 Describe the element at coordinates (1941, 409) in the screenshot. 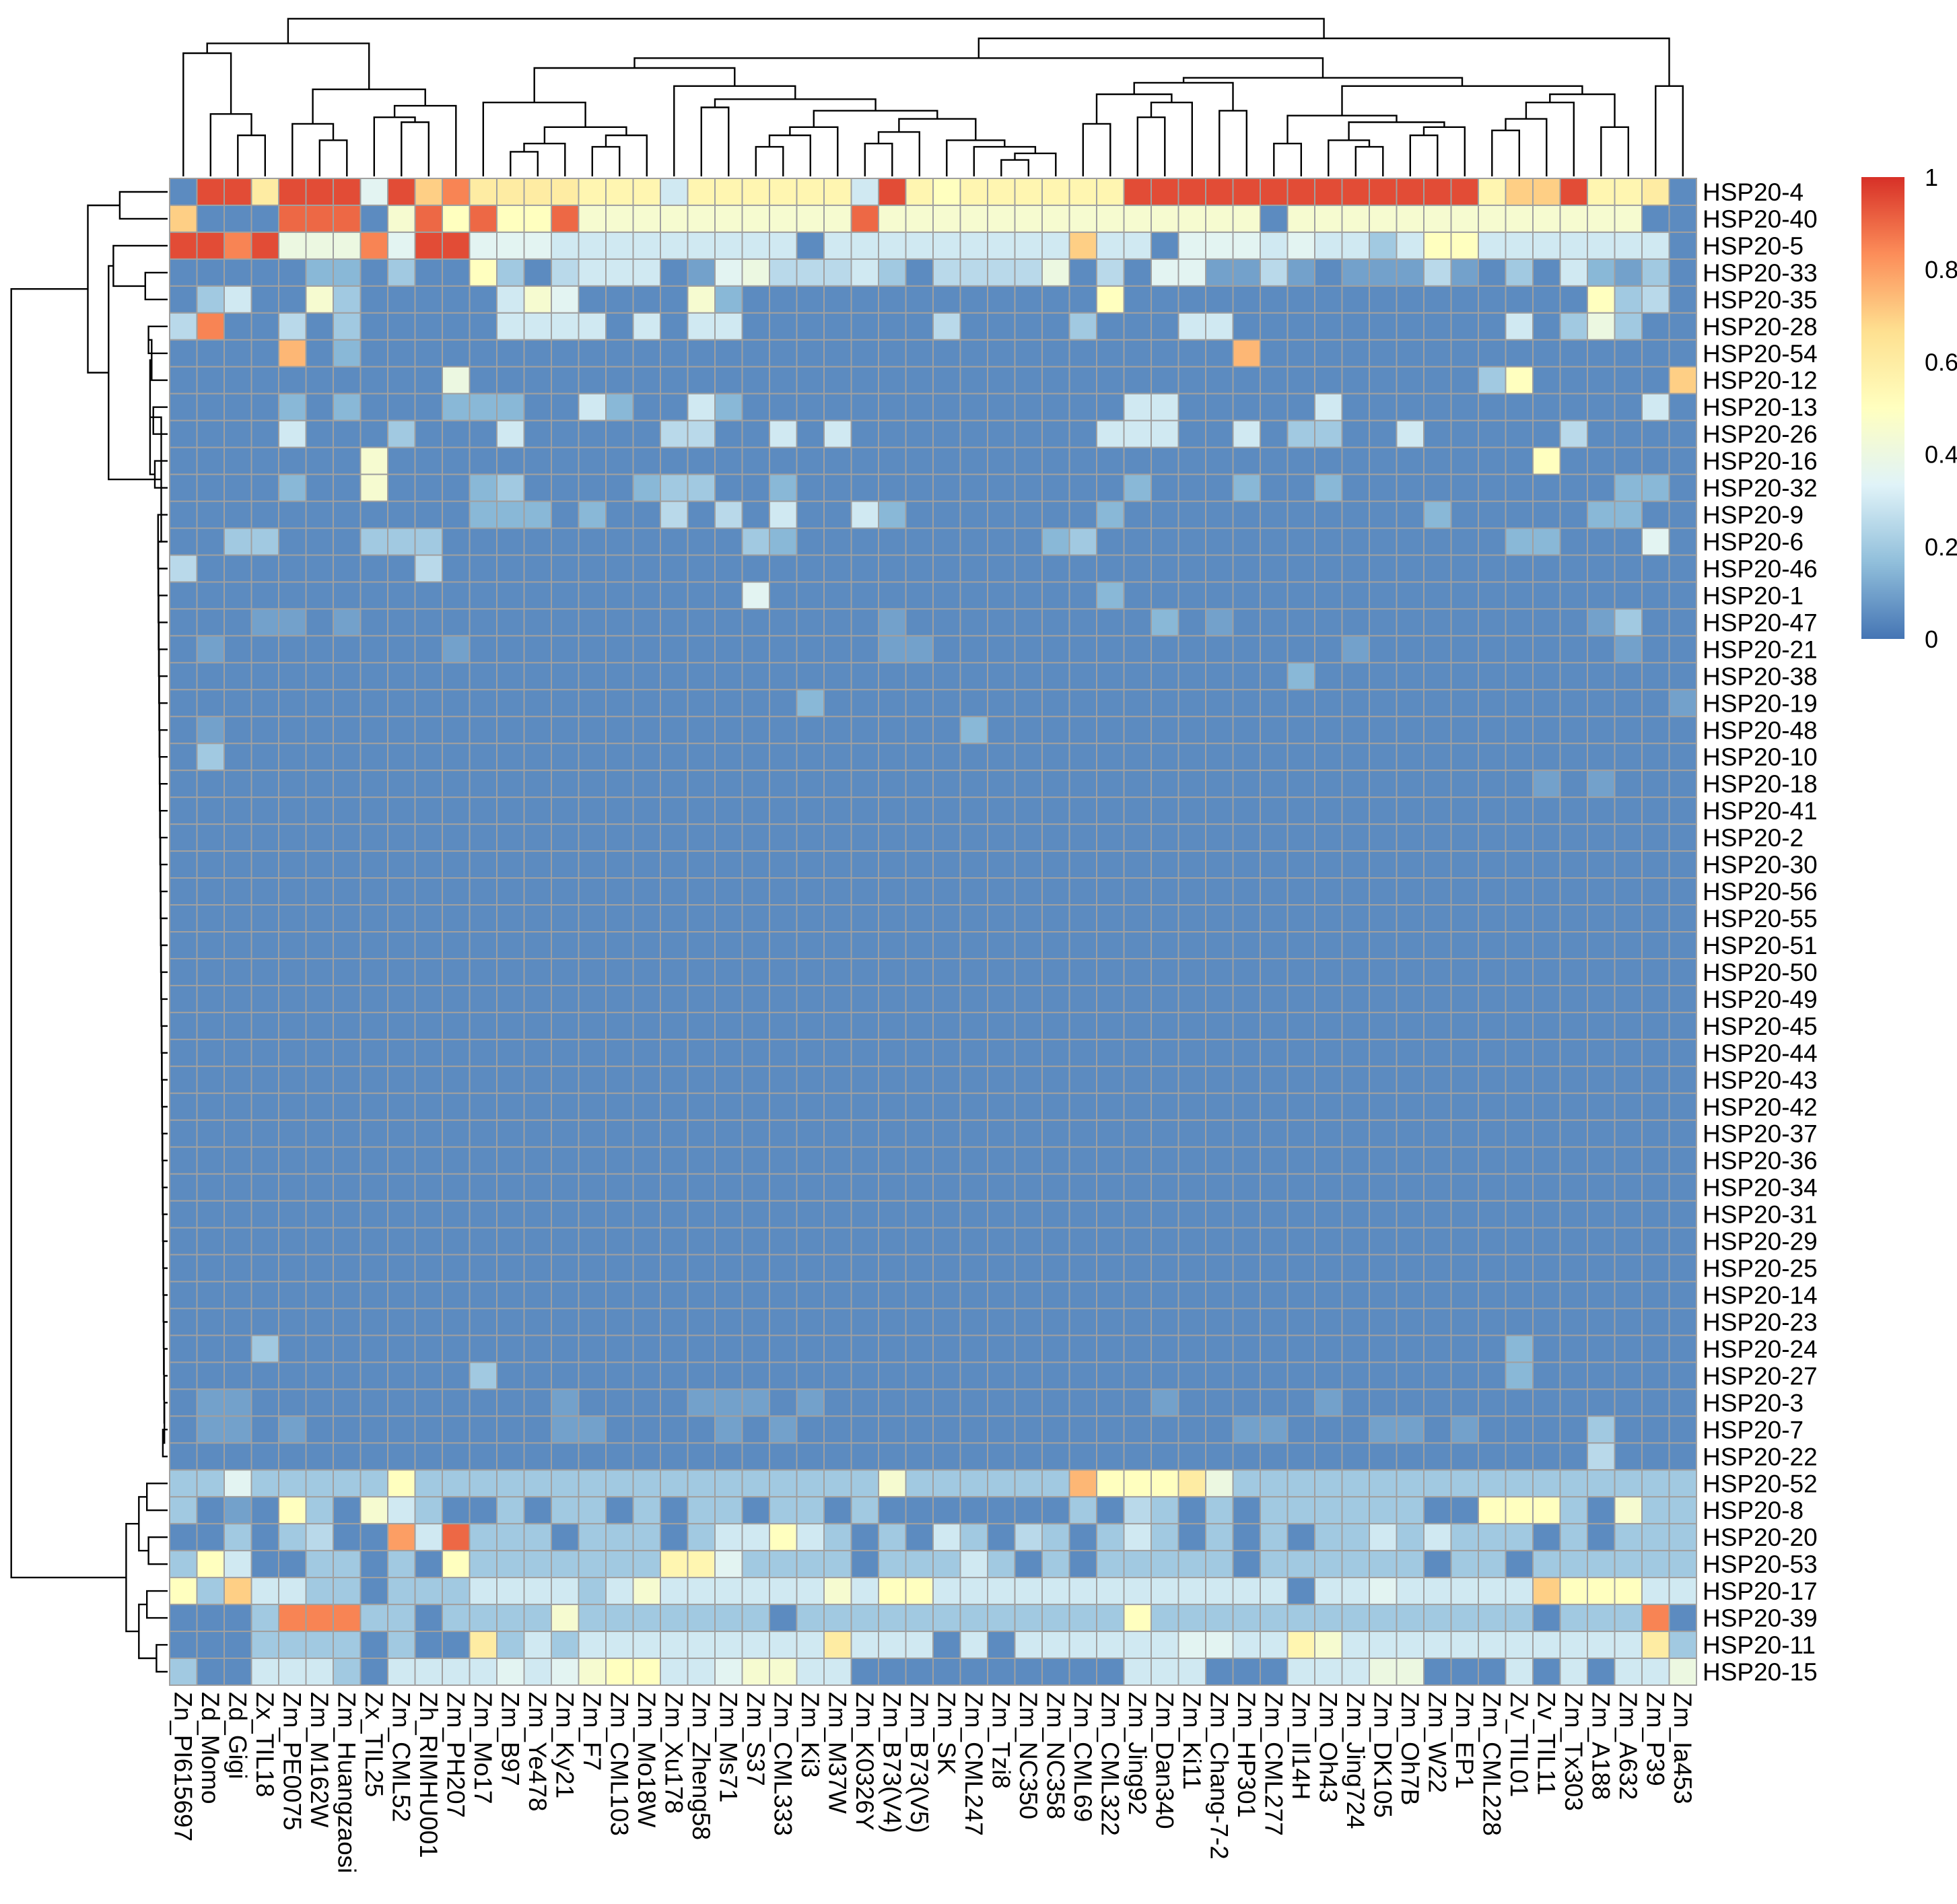

I see `color-legend-ticks: 10.80.60.40.20` at that location.